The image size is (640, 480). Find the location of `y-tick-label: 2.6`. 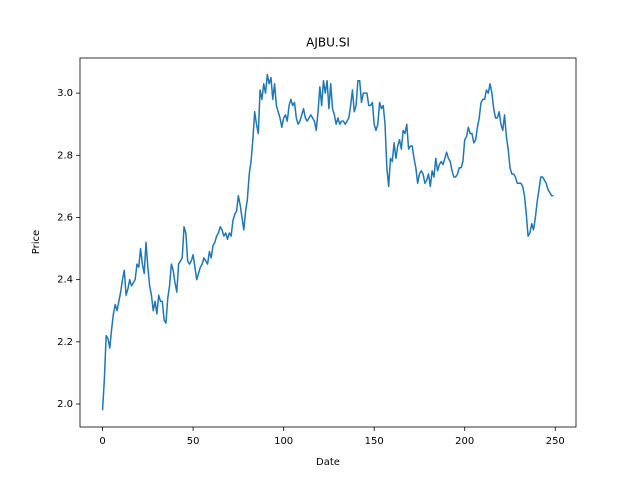

y-tick-label: 2.6 is located at coordinates (65, 217).